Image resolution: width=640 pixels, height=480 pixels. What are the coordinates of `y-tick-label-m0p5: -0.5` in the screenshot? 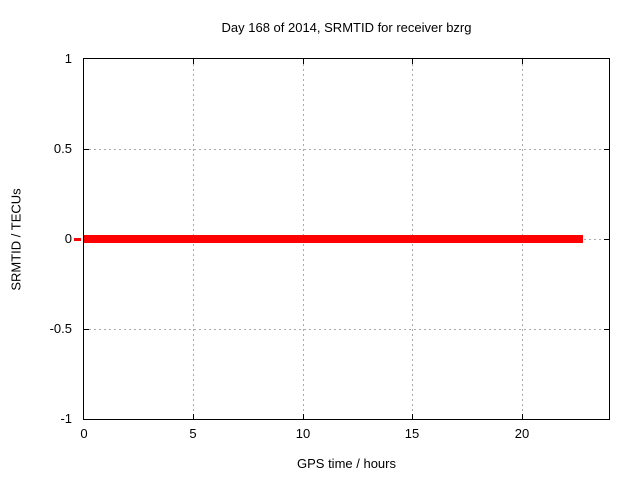 It's located at (60, 328).